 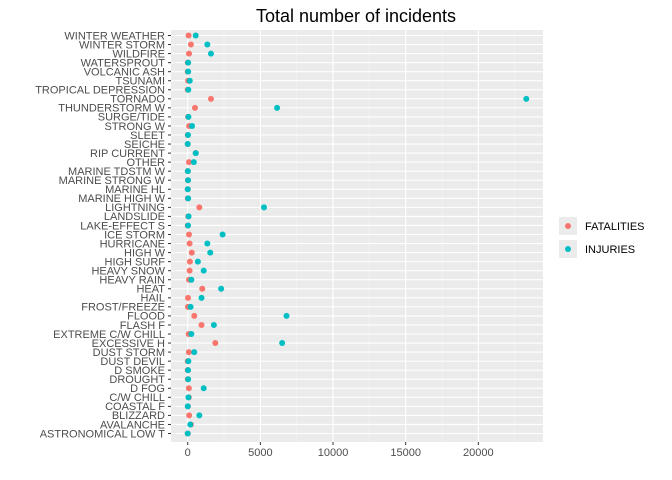 I want to click on y-tick-label: LAKE-EFFECT S, so click(x=122, y=226).